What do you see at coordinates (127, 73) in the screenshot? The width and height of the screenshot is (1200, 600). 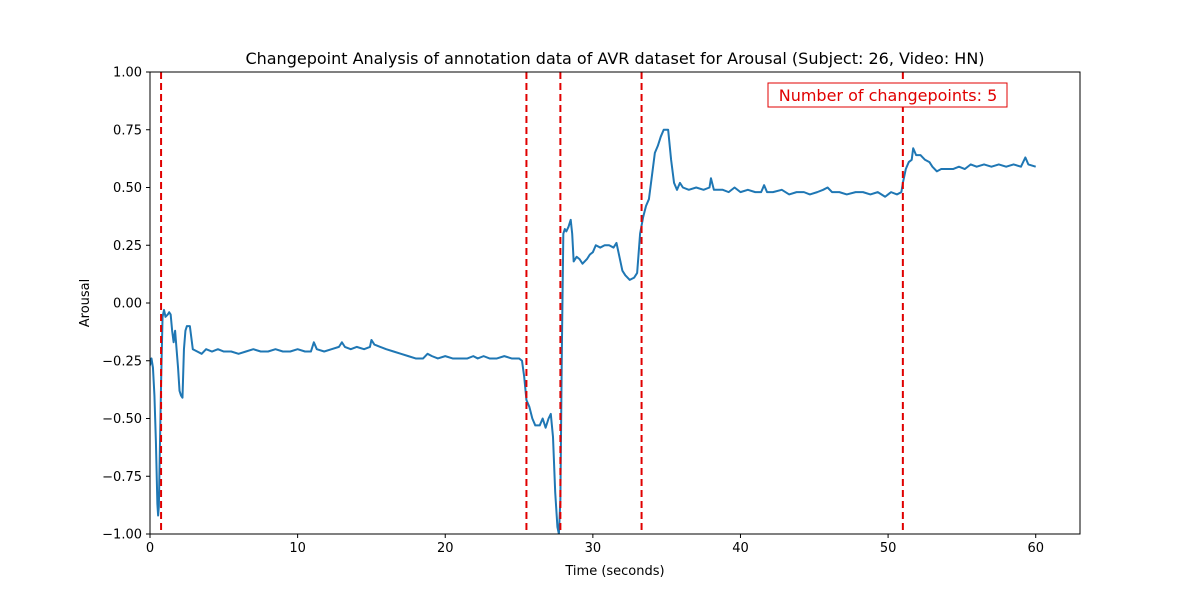 I see `y-tick-label: 1.00` at bounding box center [127, 73].